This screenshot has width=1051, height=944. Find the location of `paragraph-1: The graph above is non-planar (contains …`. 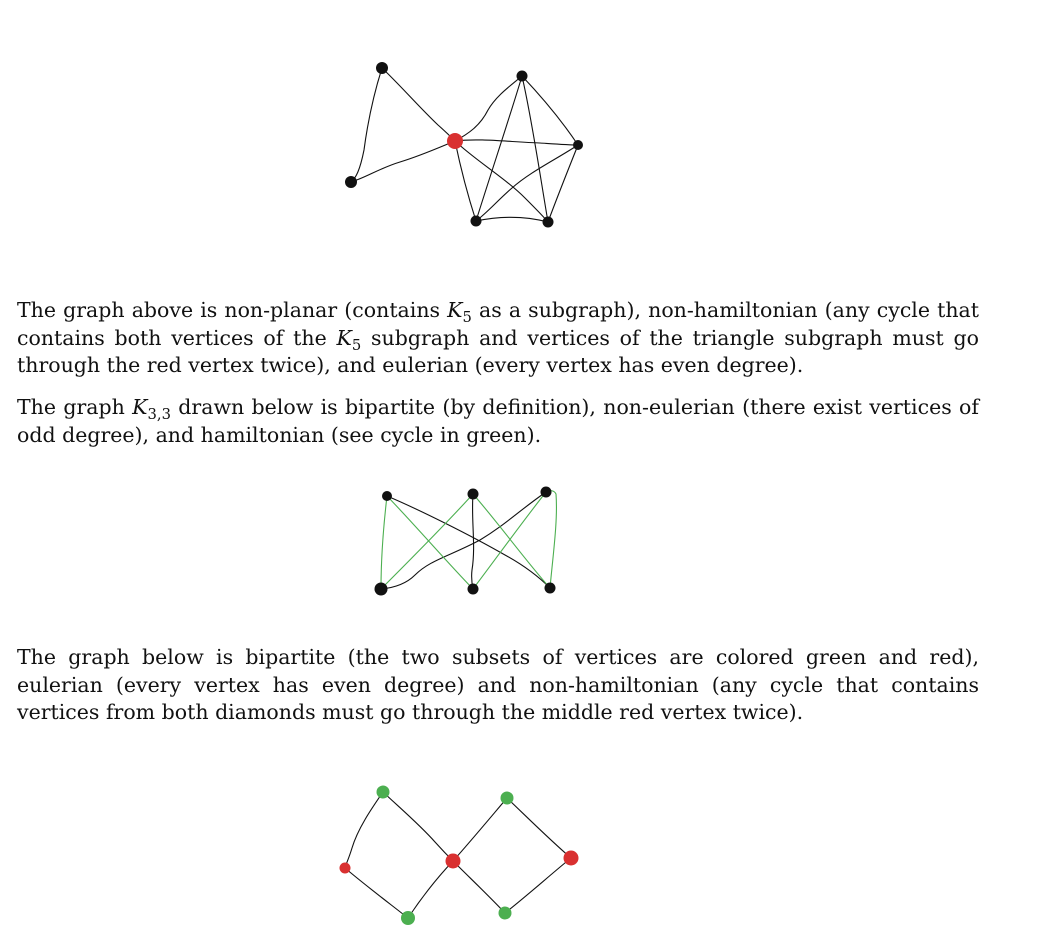

paragraph-1: The graph above is non-planar (contains … is located at coordinates (498, 338).